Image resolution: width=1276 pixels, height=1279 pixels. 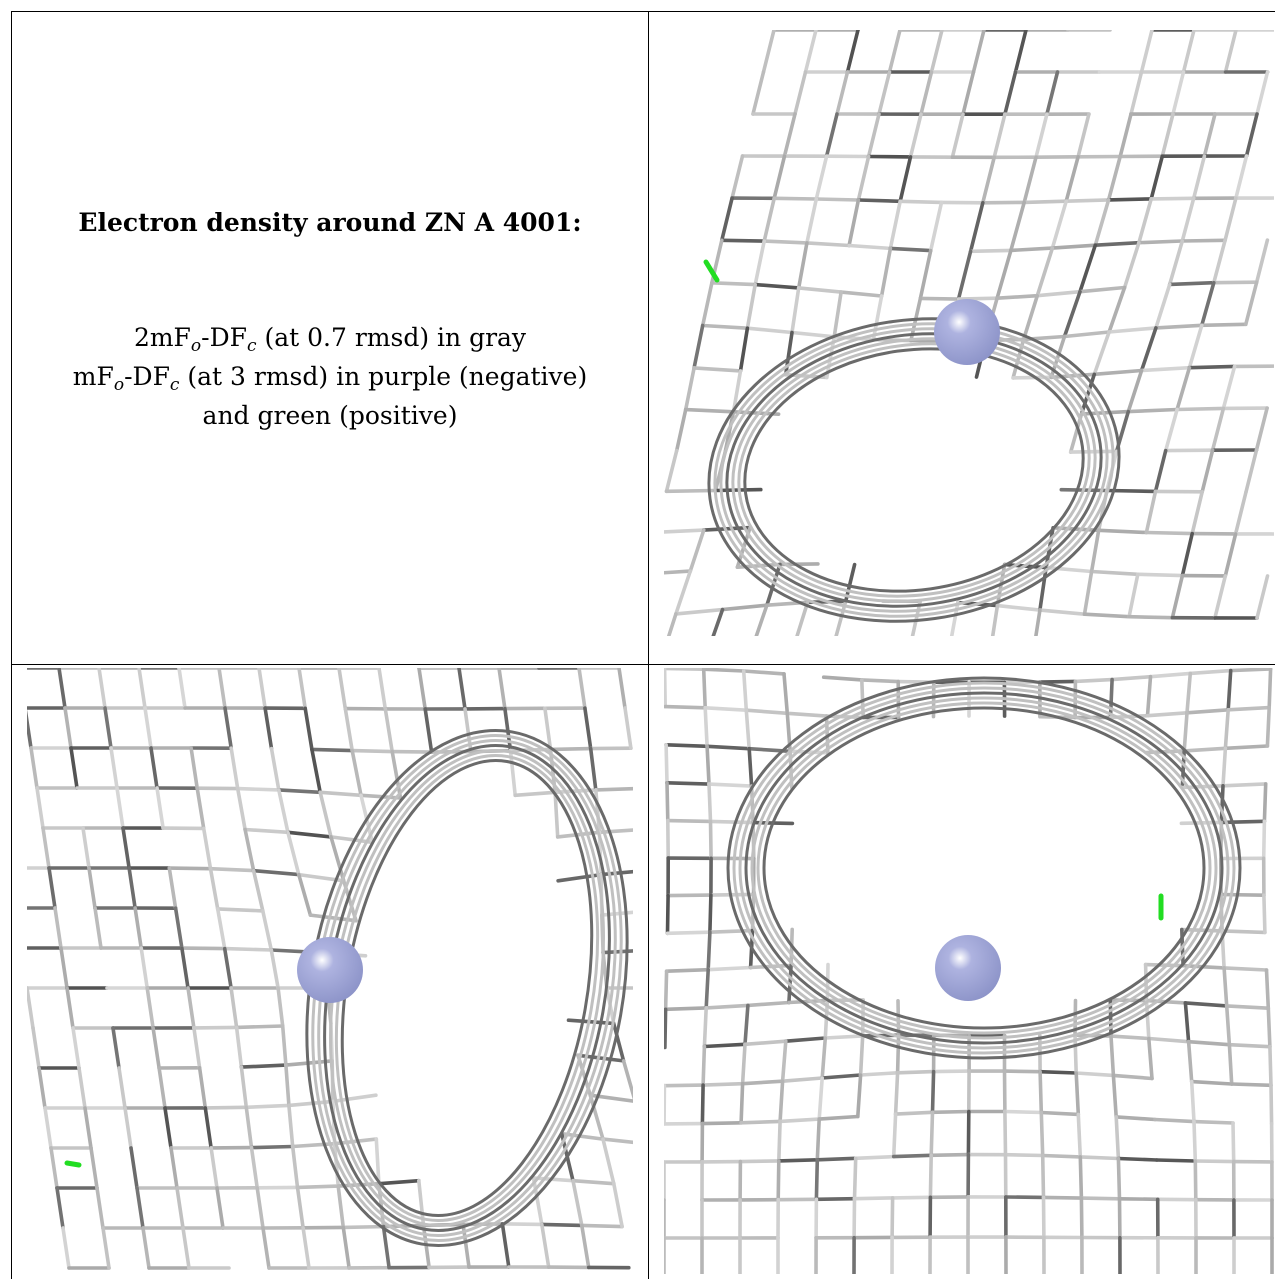 I want to click on caption-title: Electron density around ZN A 4001:, so click(x=330, y=222).